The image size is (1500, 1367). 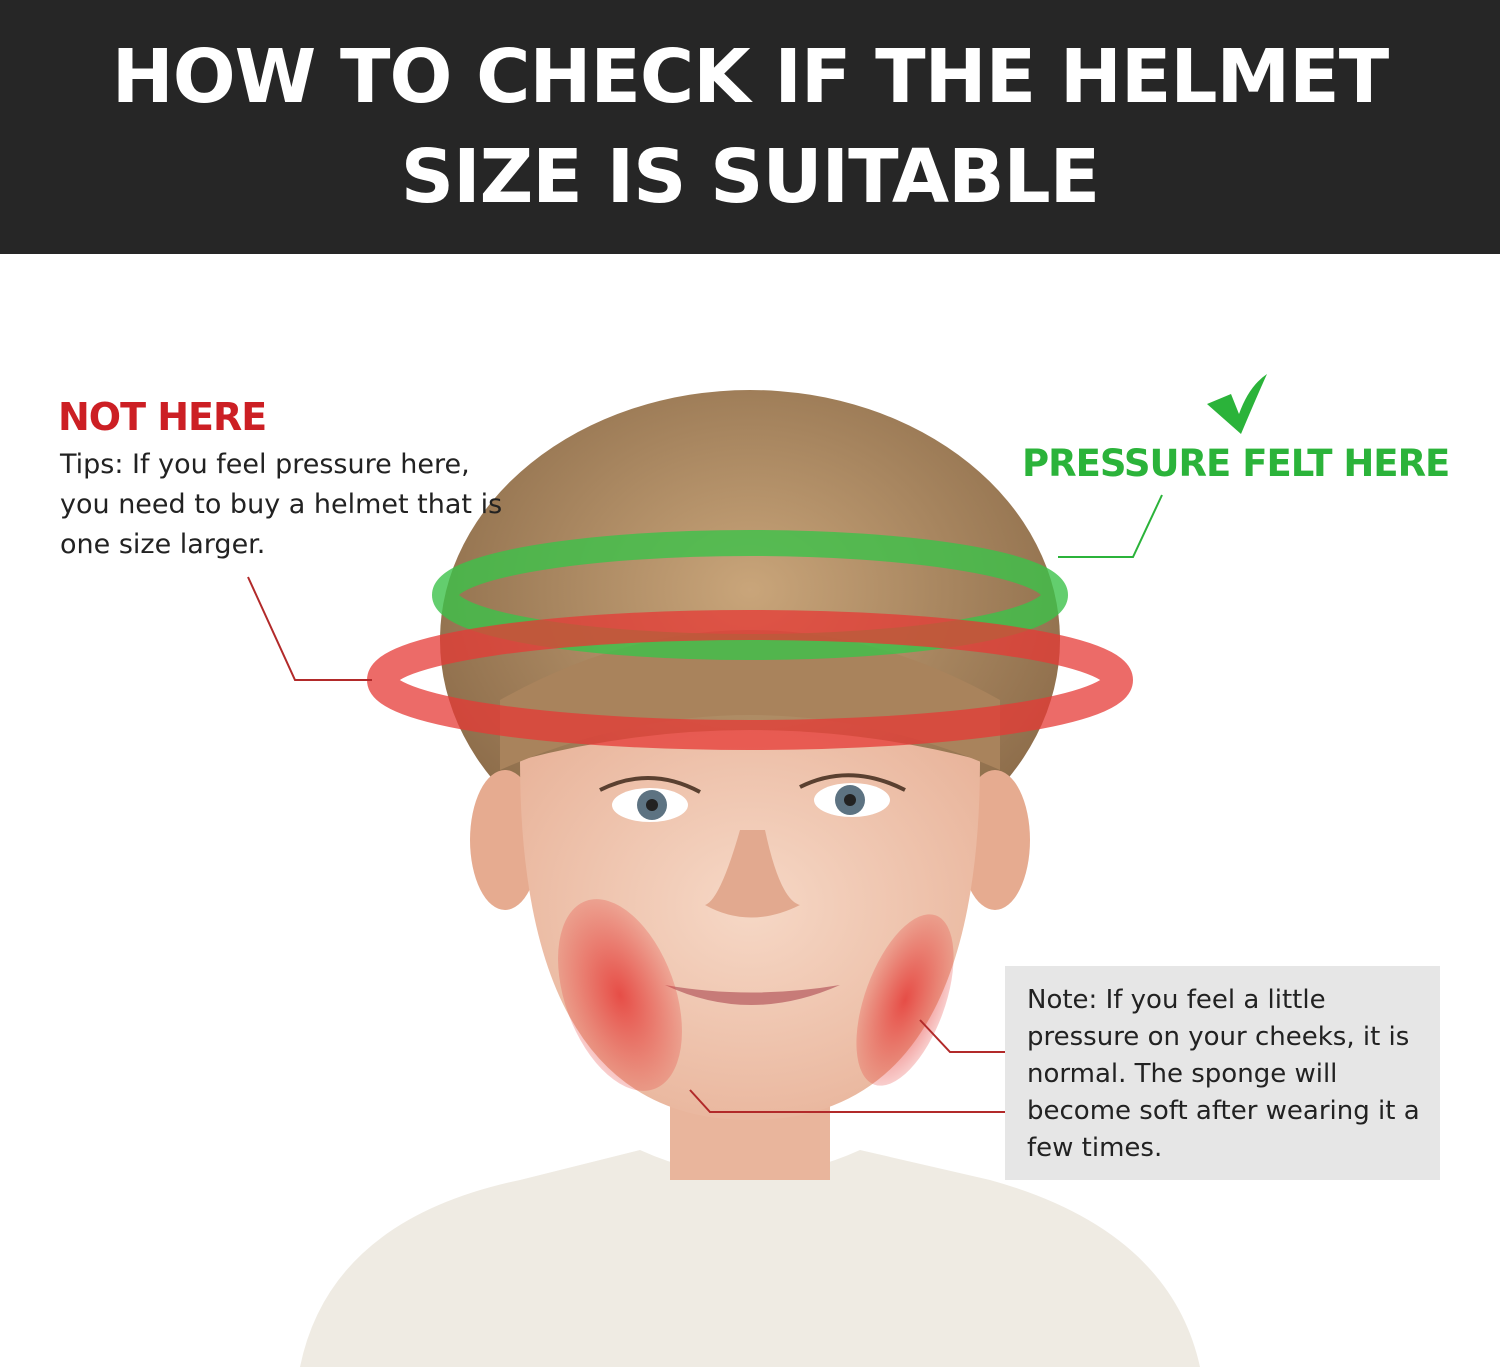 I want to click on green-leader-line, so click(x=1110, y=526).